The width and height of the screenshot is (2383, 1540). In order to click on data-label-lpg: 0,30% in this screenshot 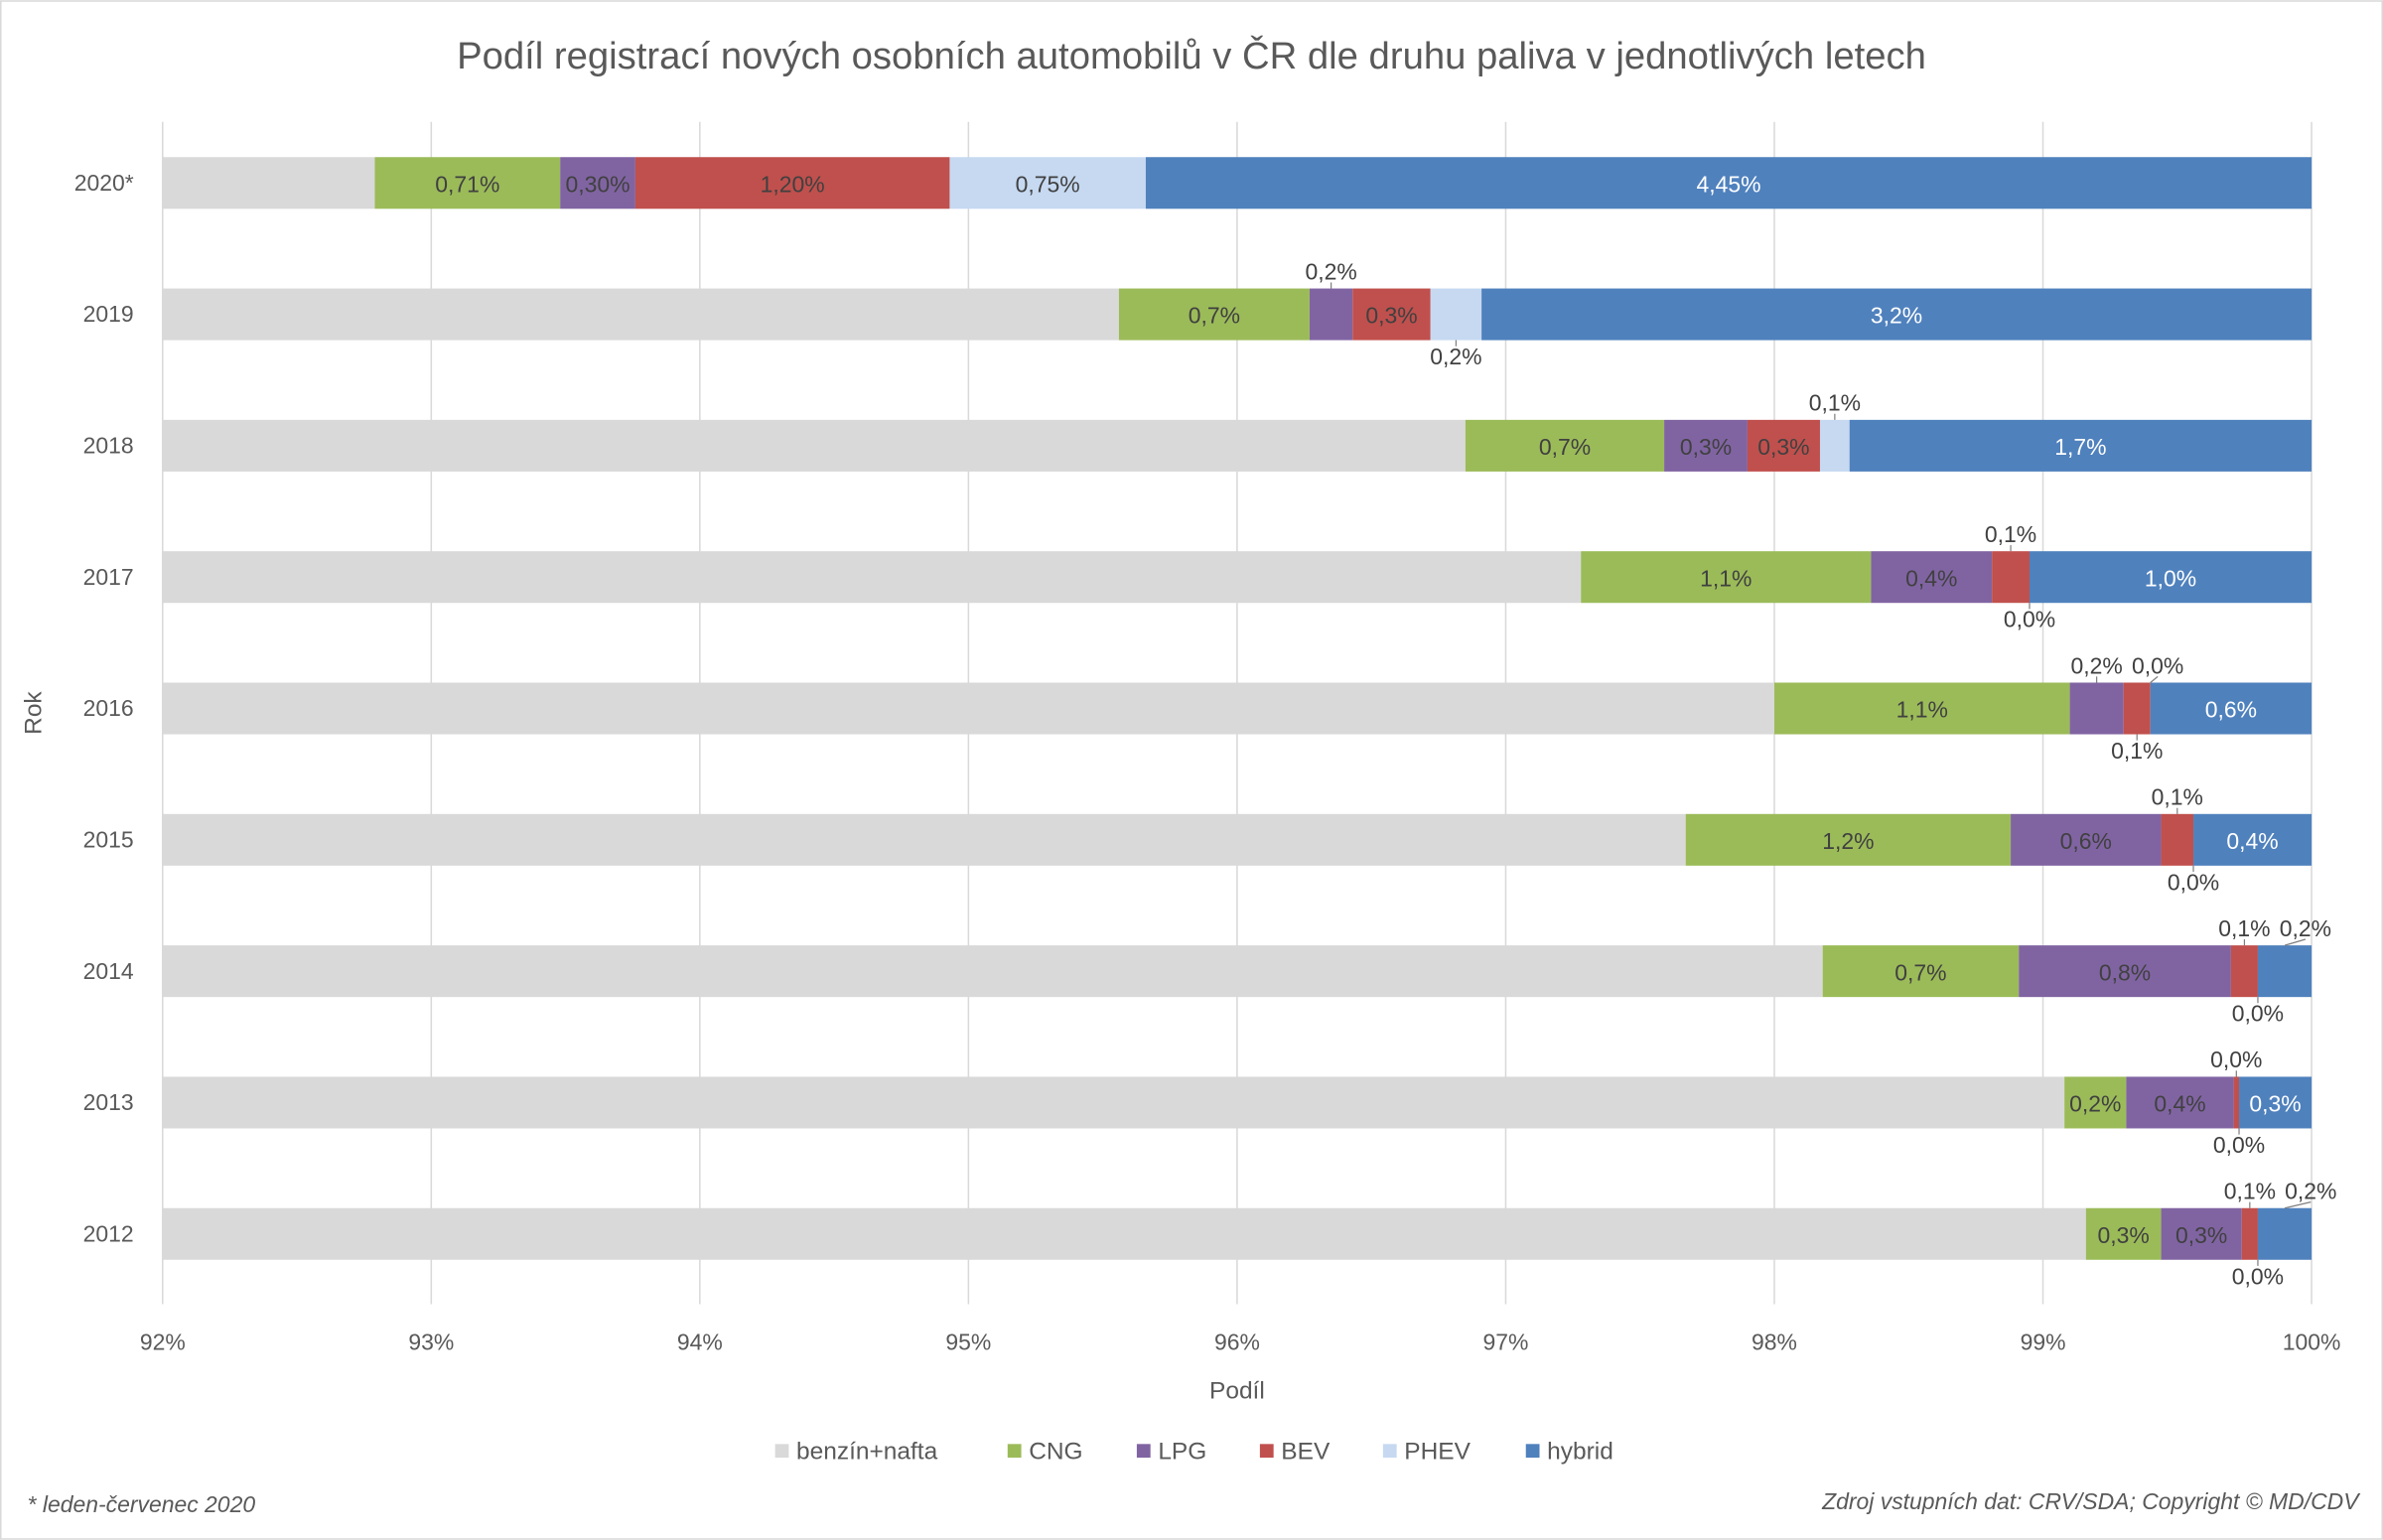, I will do `click(598, 184)`.